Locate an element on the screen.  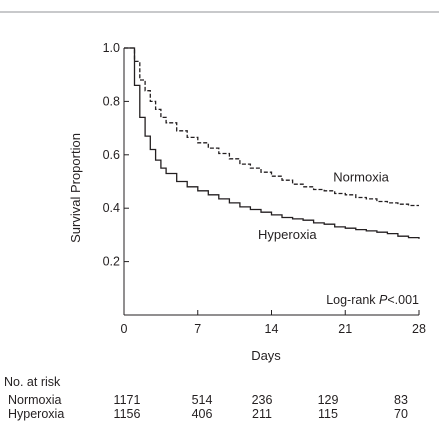
annotation-prefix: Log-rank is located at coordinates (352, 300).